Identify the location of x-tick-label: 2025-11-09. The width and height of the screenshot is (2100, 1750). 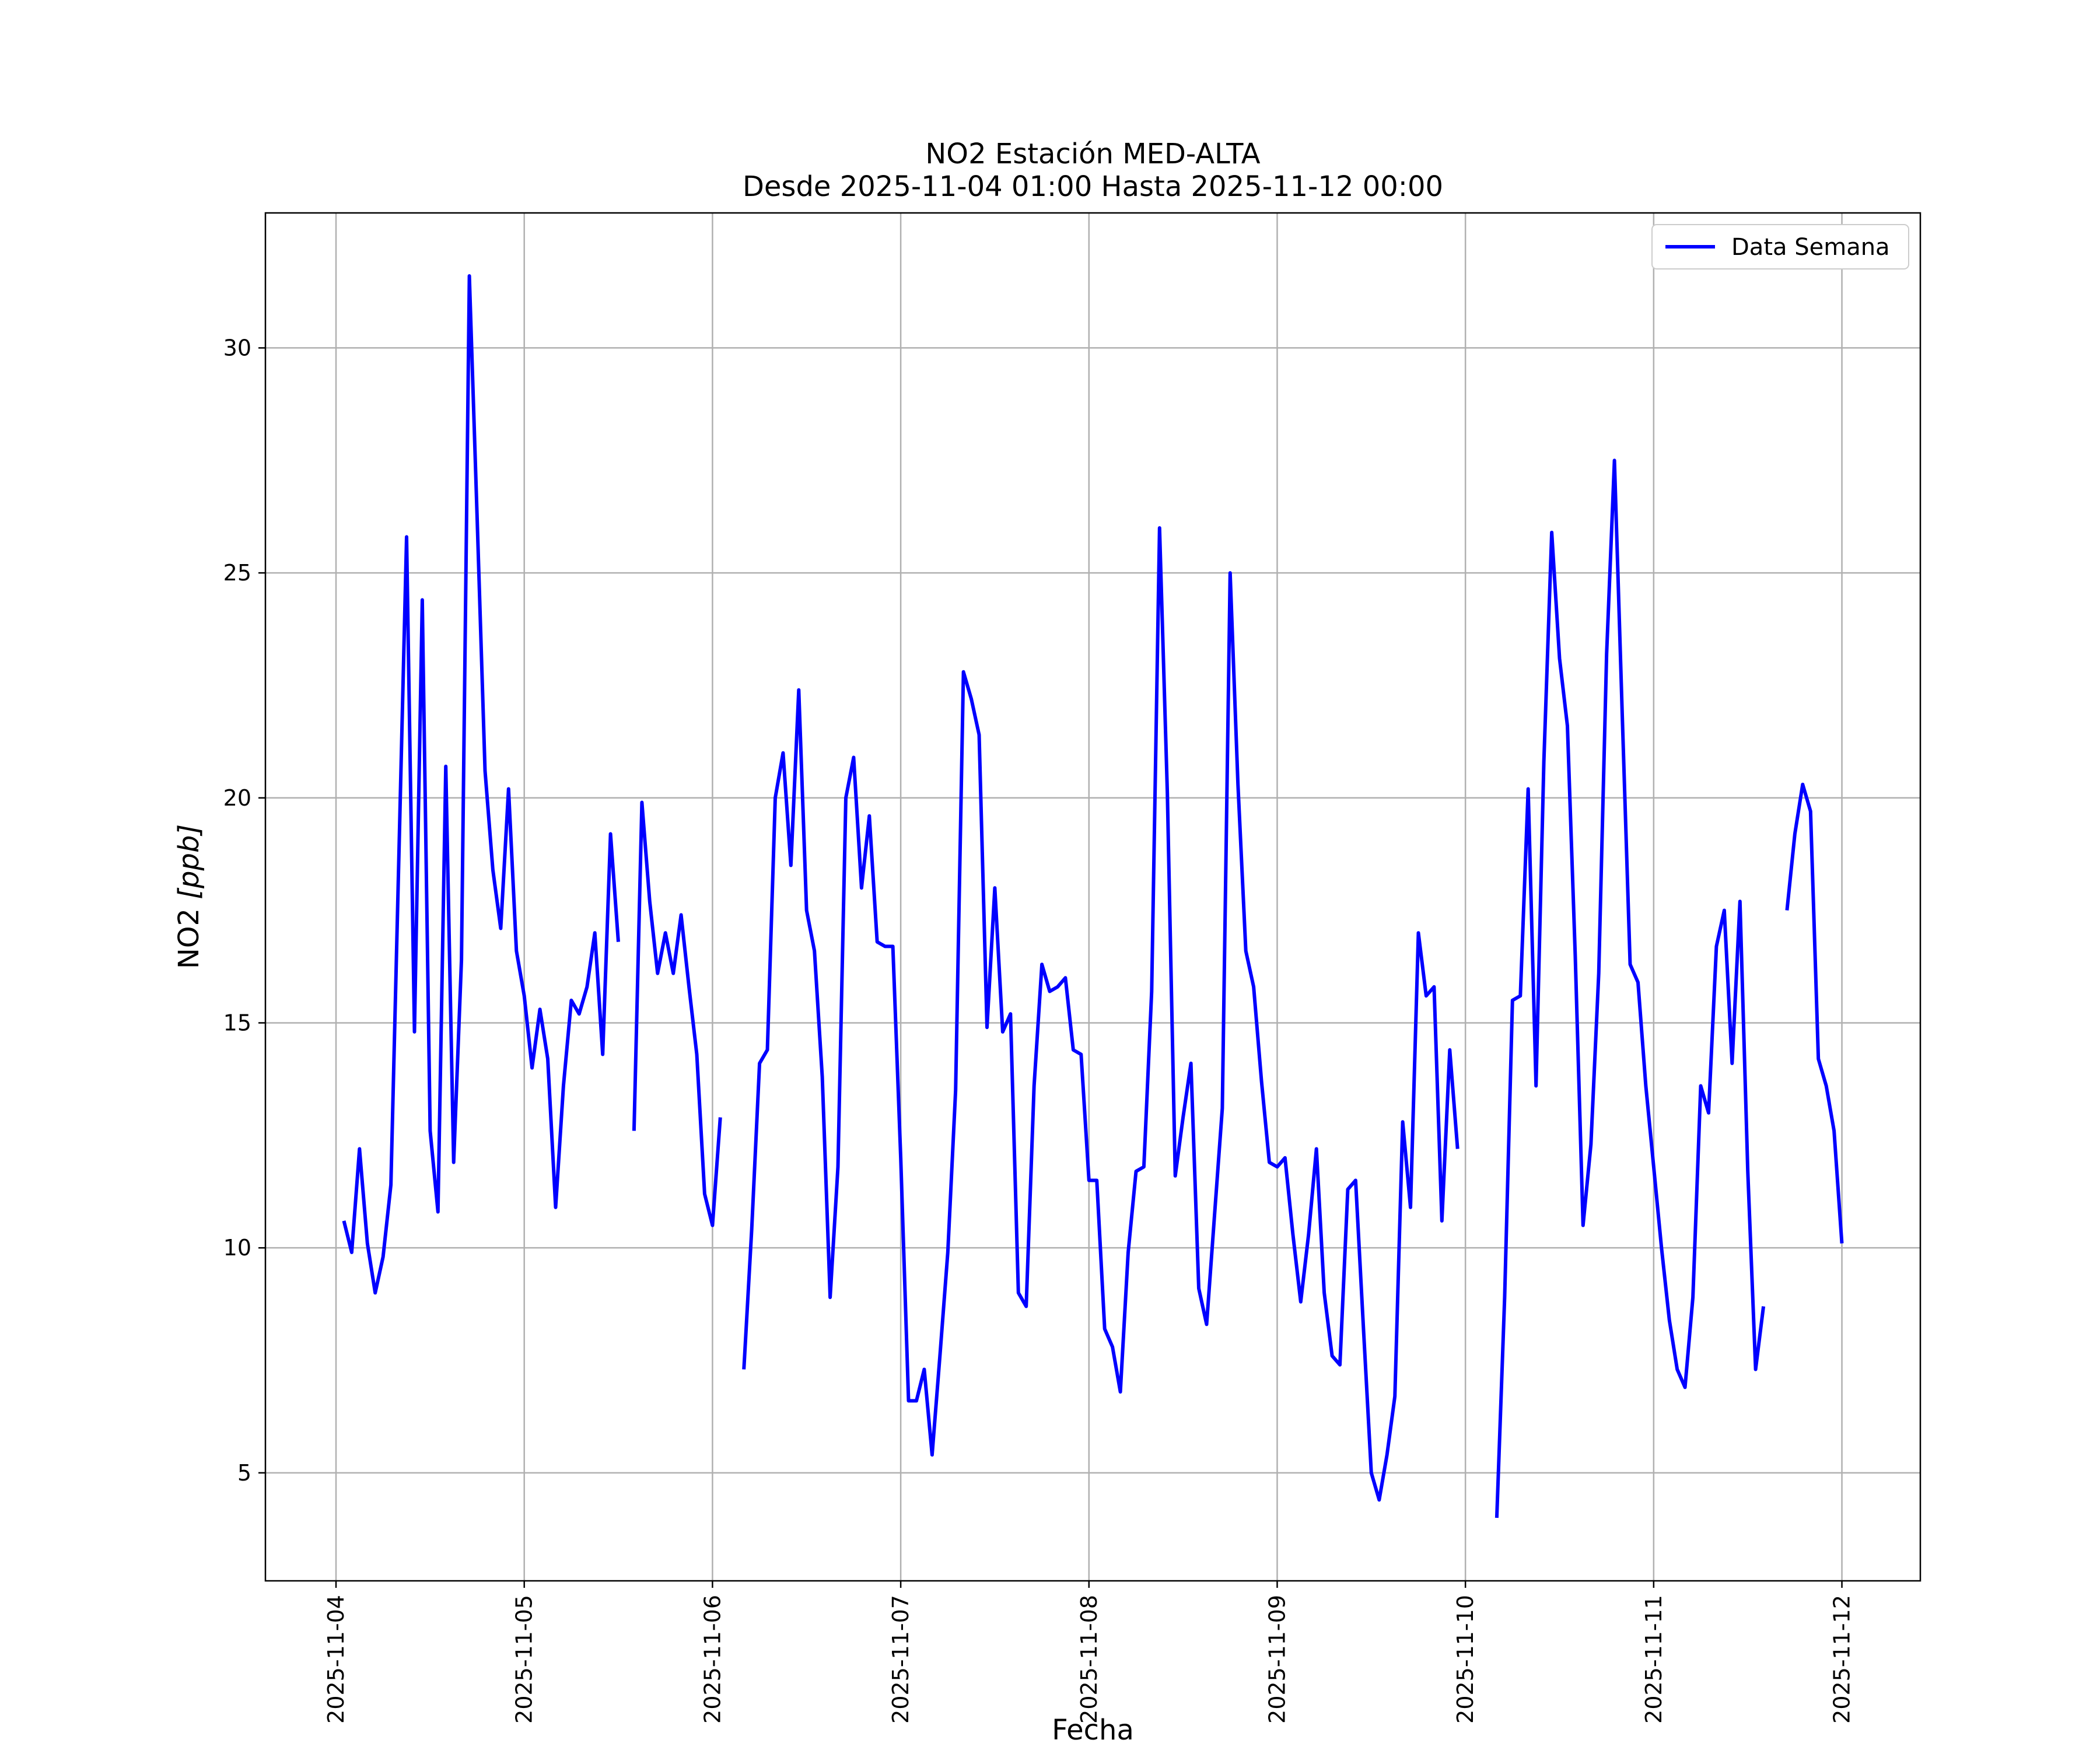
(1277, 1659).